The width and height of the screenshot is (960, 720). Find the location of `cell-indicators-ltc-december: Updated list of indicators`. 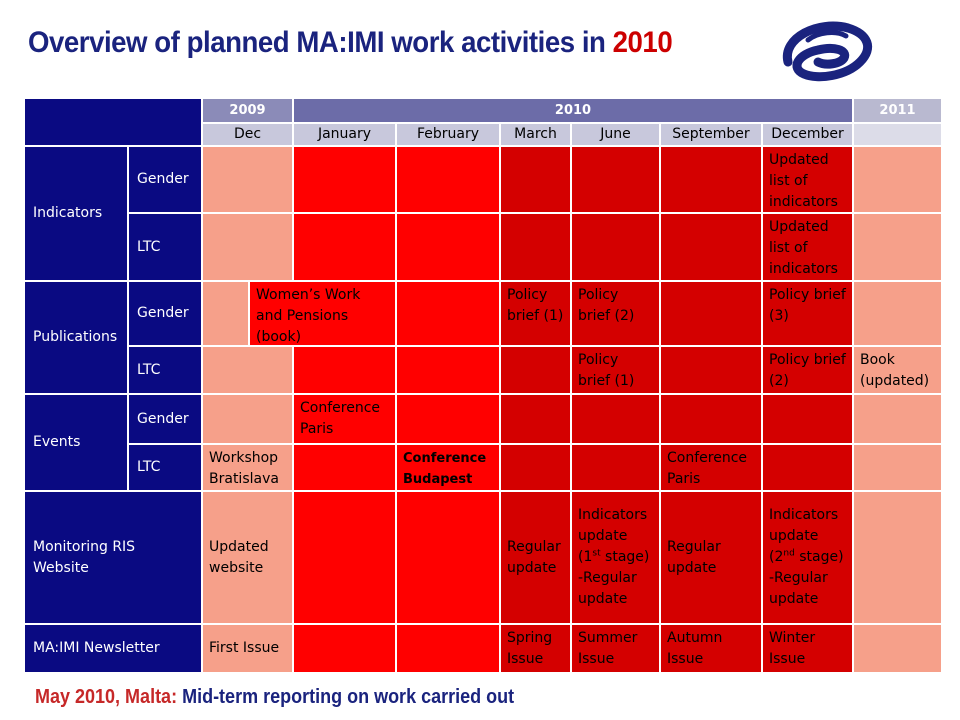

cell-indicators-ltc-december: Updated list of indicators is located at coordinates (808, 248).